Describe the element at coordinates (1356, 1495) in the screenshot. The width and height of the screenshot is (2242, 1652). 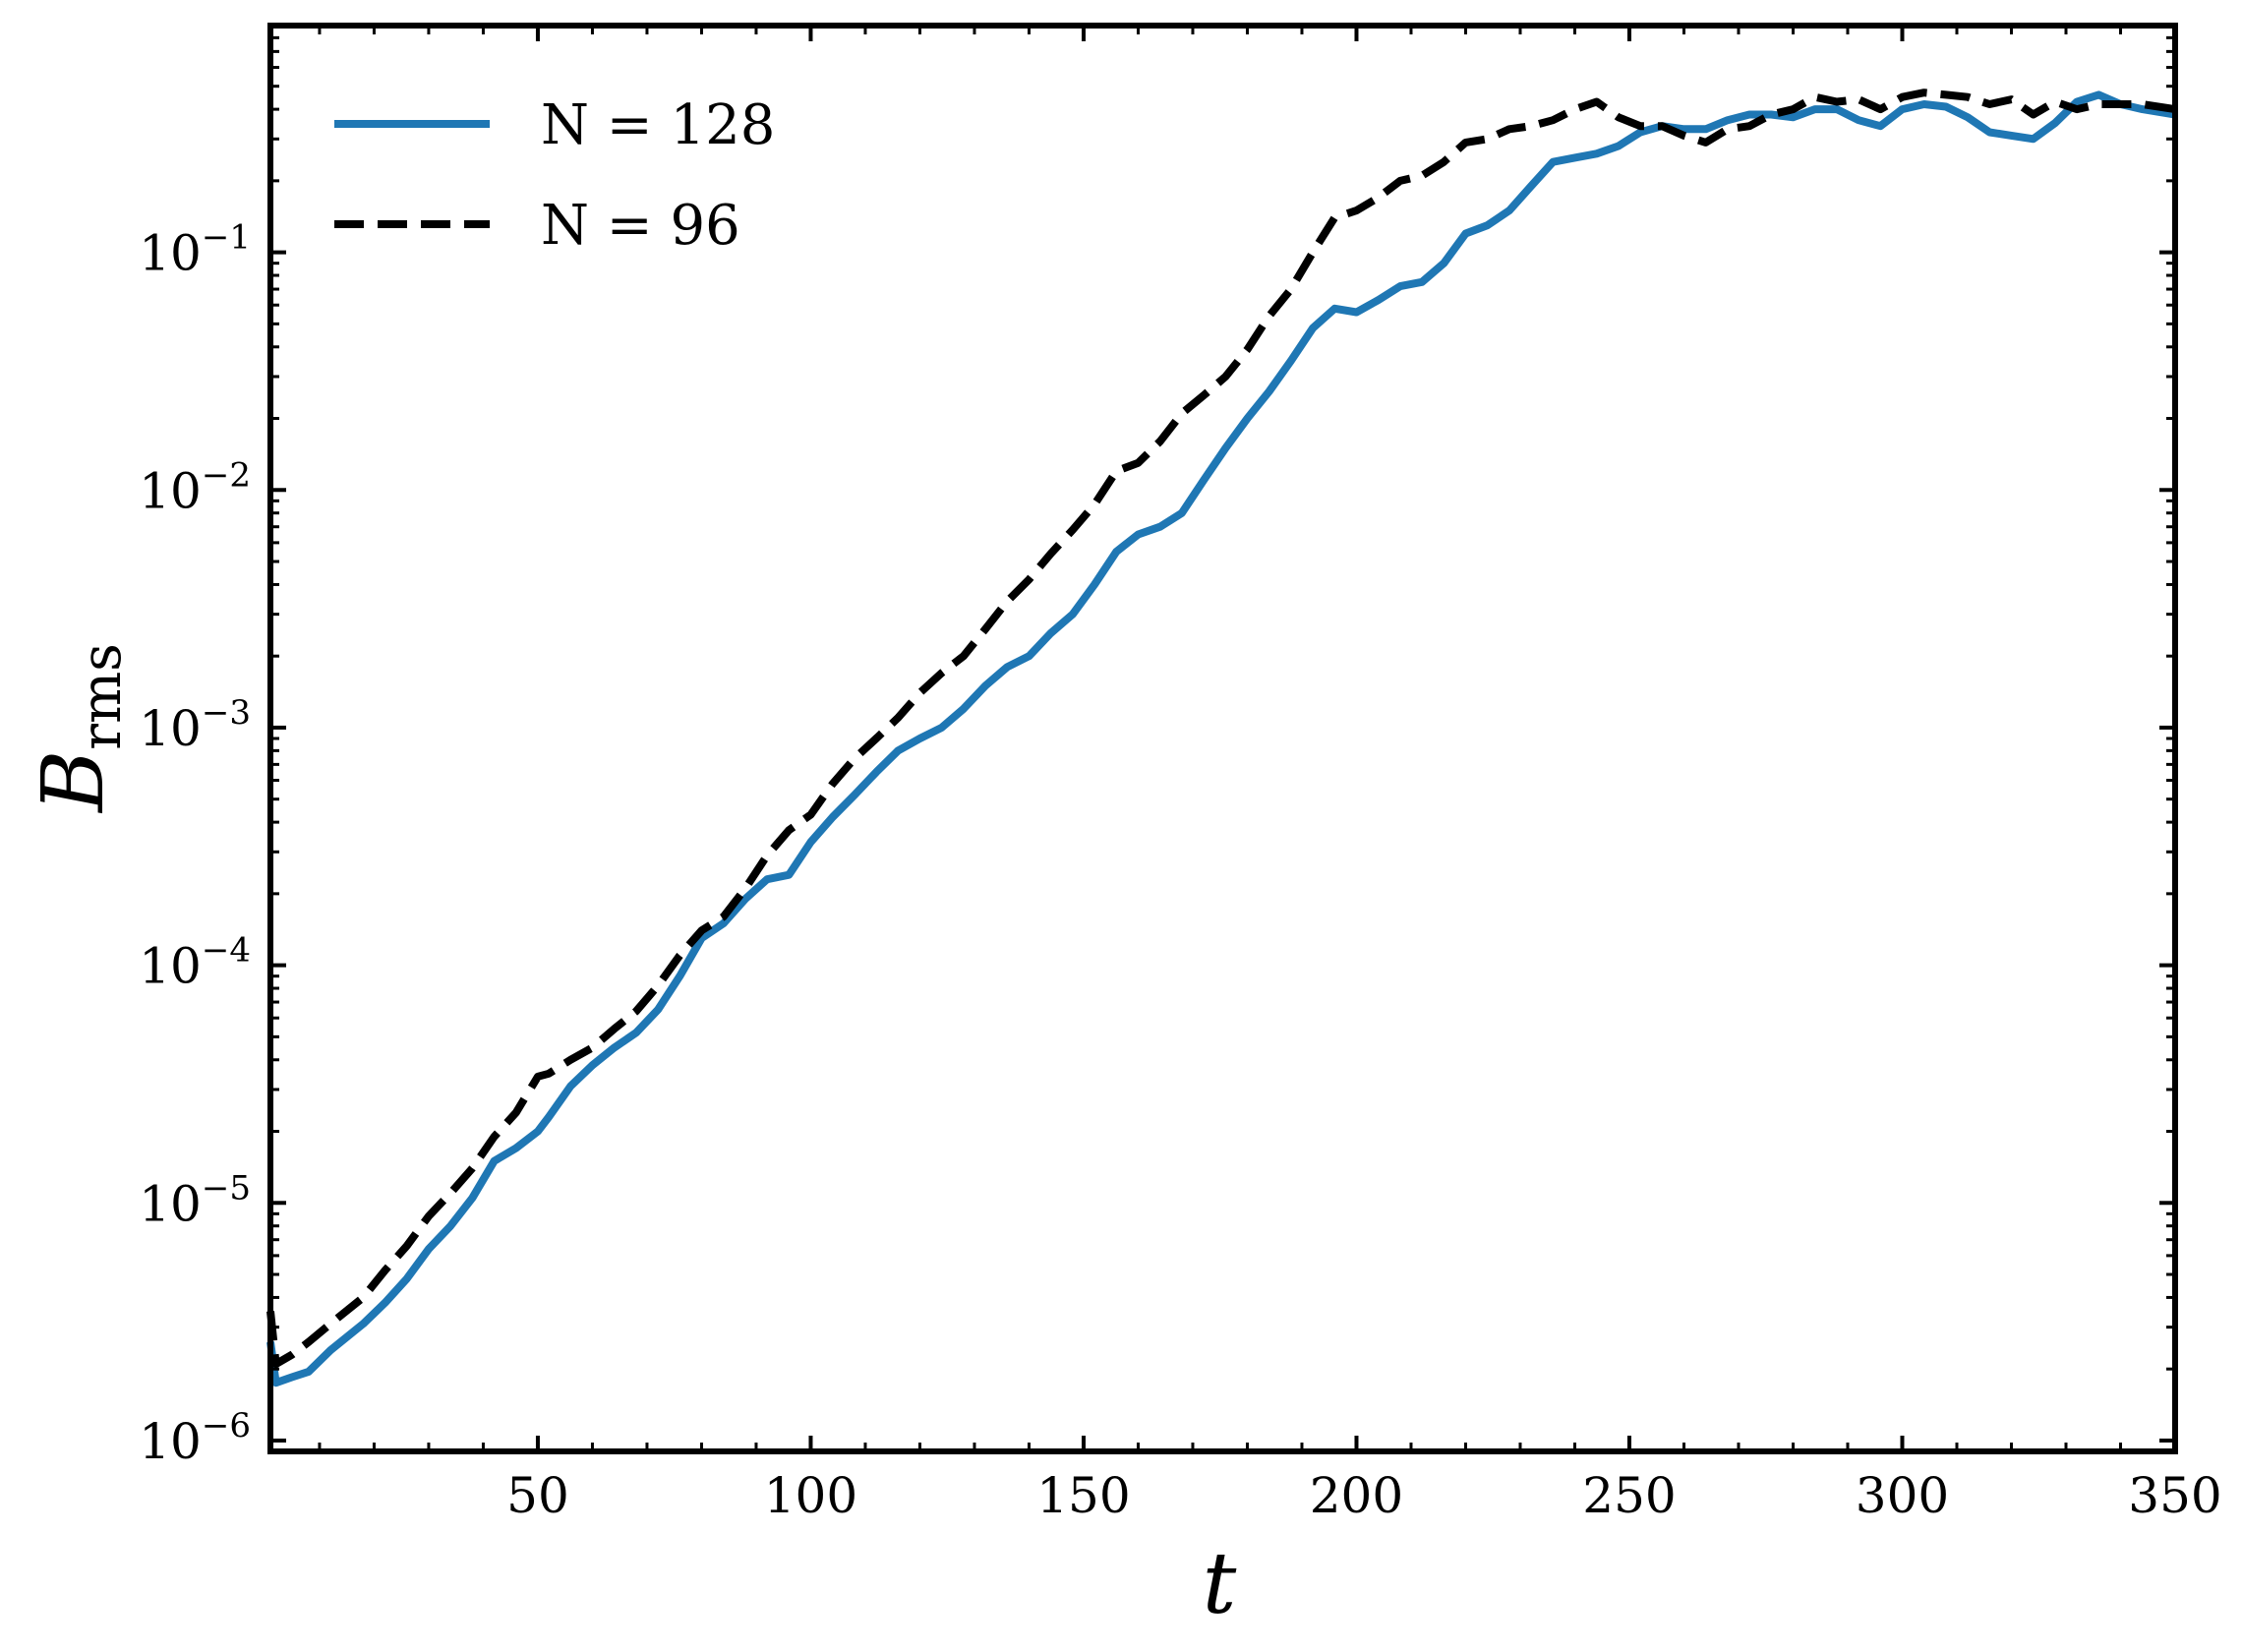
I see `x-tick-label: 200` at that location.